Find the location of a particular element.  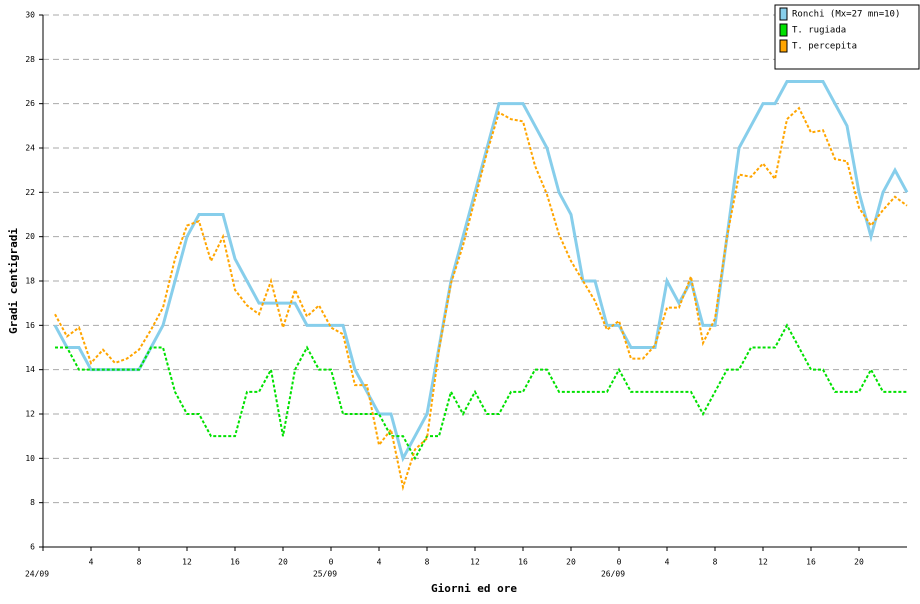

legend-label: T. percepita is located at coordinates (824, 47).